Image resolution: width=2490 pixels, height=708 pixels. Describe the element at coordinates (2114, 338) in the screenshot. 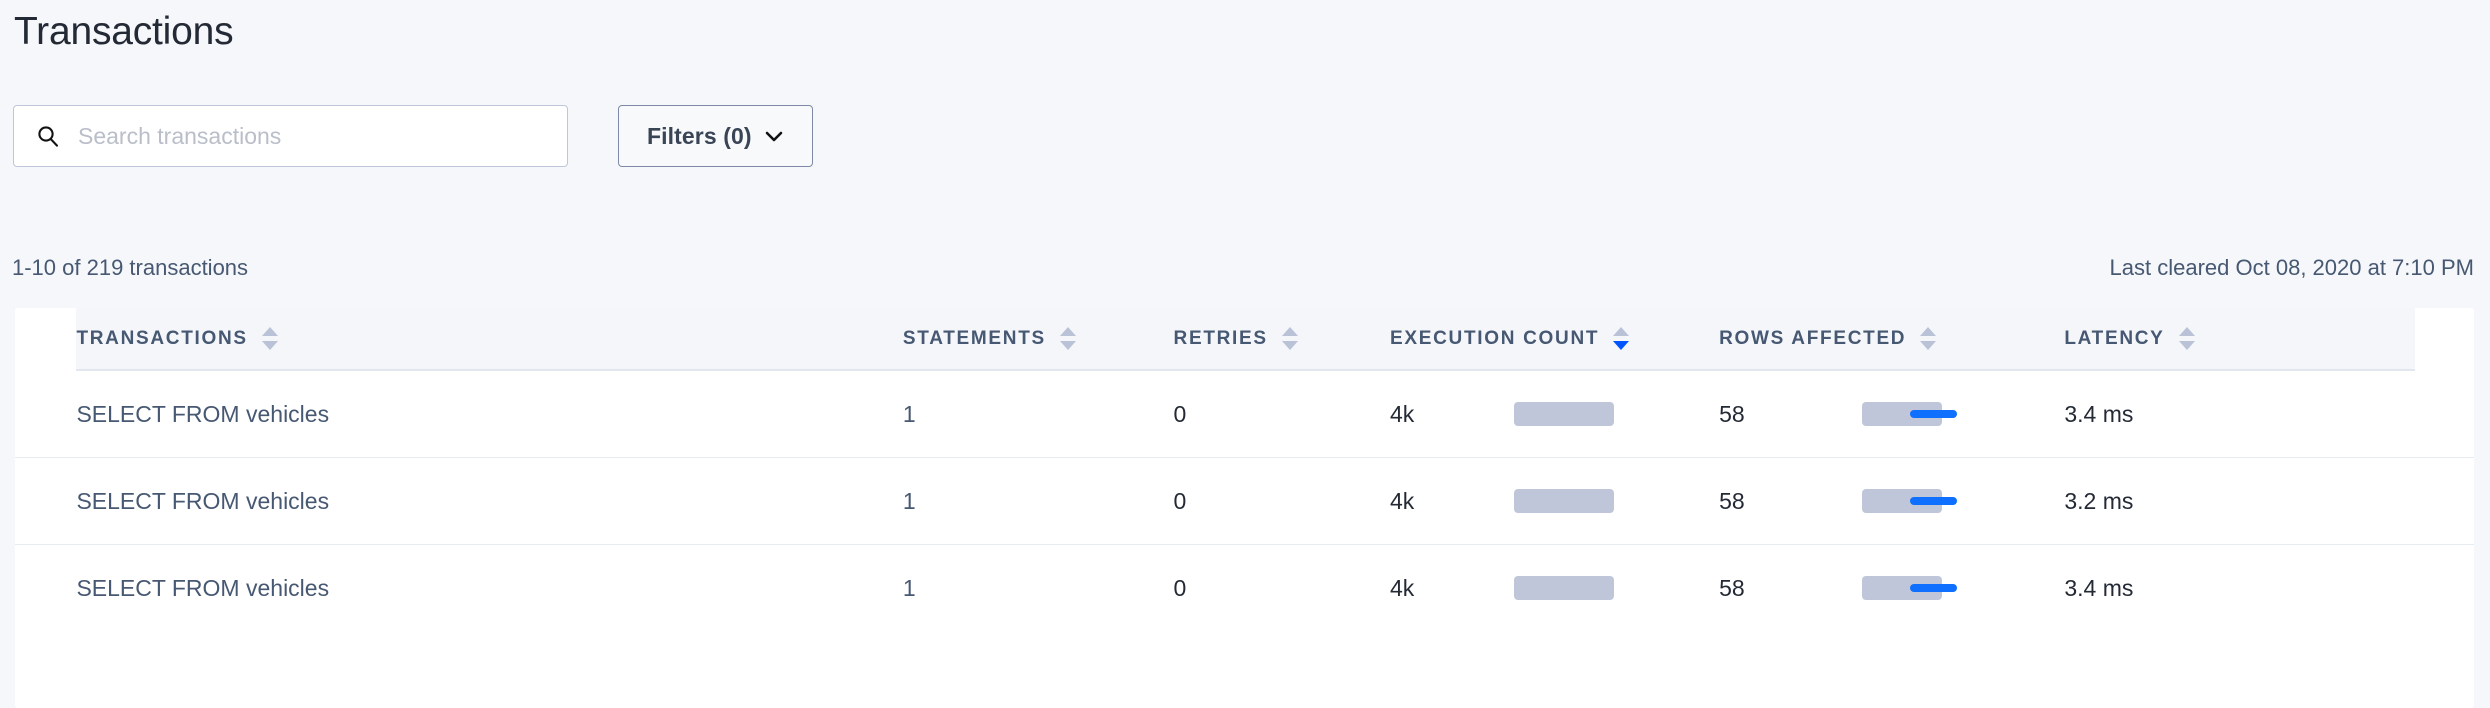

I see `column-header-latency-label: LATENCY` at that location.